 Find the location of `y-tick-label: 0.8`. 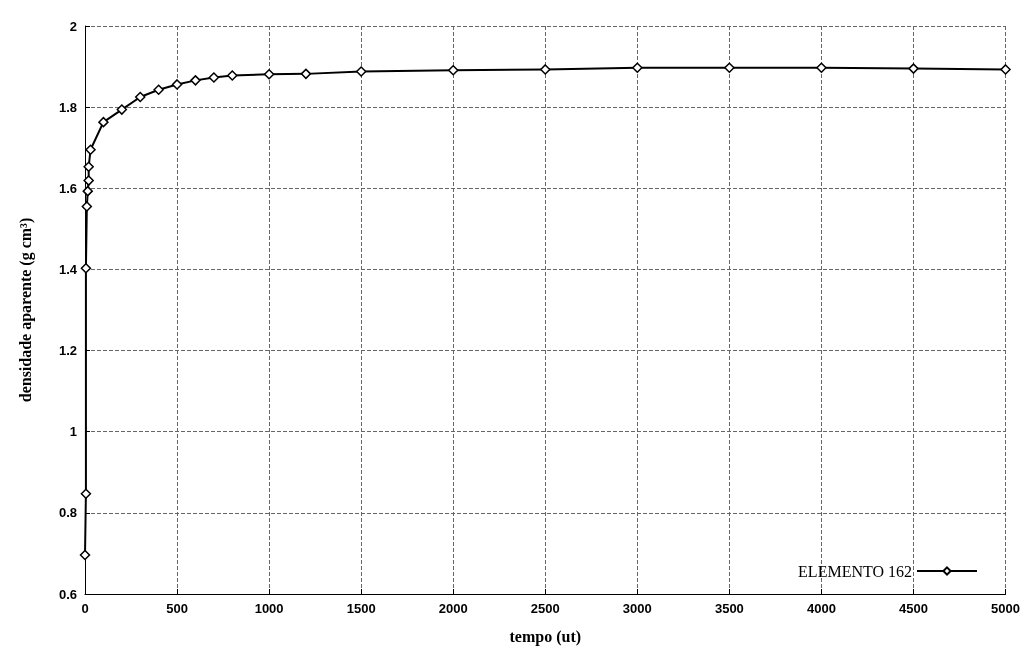

y-tick-label: 0.8 is located at coordinates (67, 513).